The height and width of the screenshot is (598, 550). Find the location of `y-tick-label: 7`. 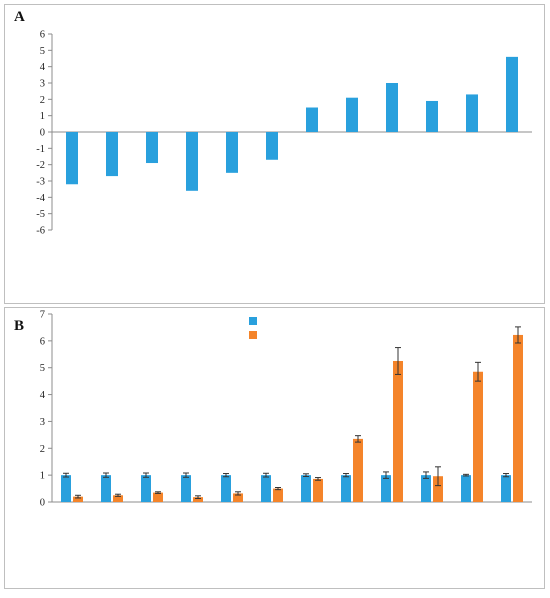

y-tick-label: 7 is located at coordinates (42, 315).